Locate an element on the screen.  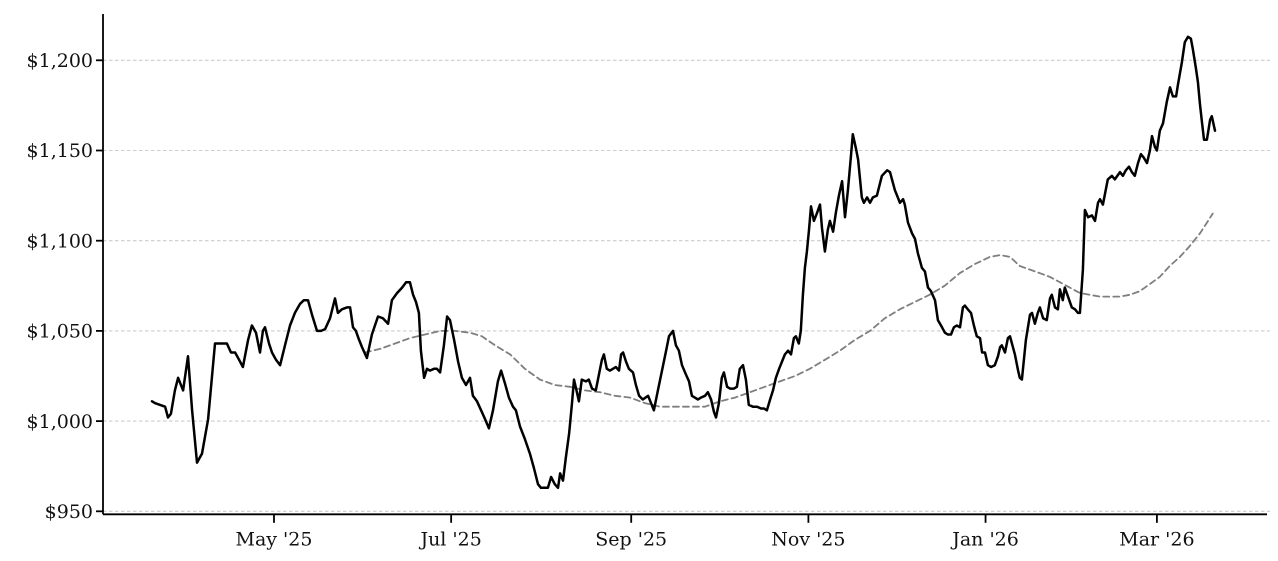
y-tick-label: $1,200 is located at coordinates (60, 61).